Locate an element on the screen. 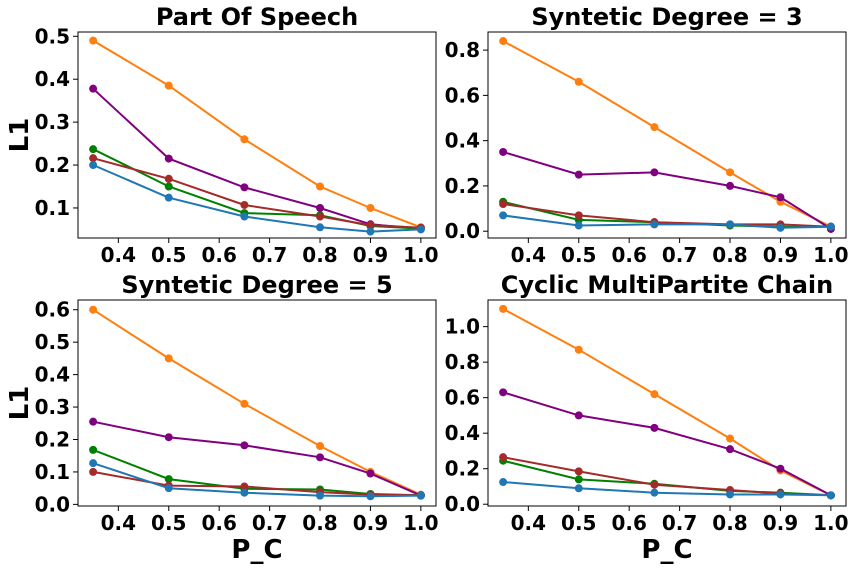 This screenshot has height=568, width=854. y-tick-label: 1.0 is located at coordinates (462, 327).